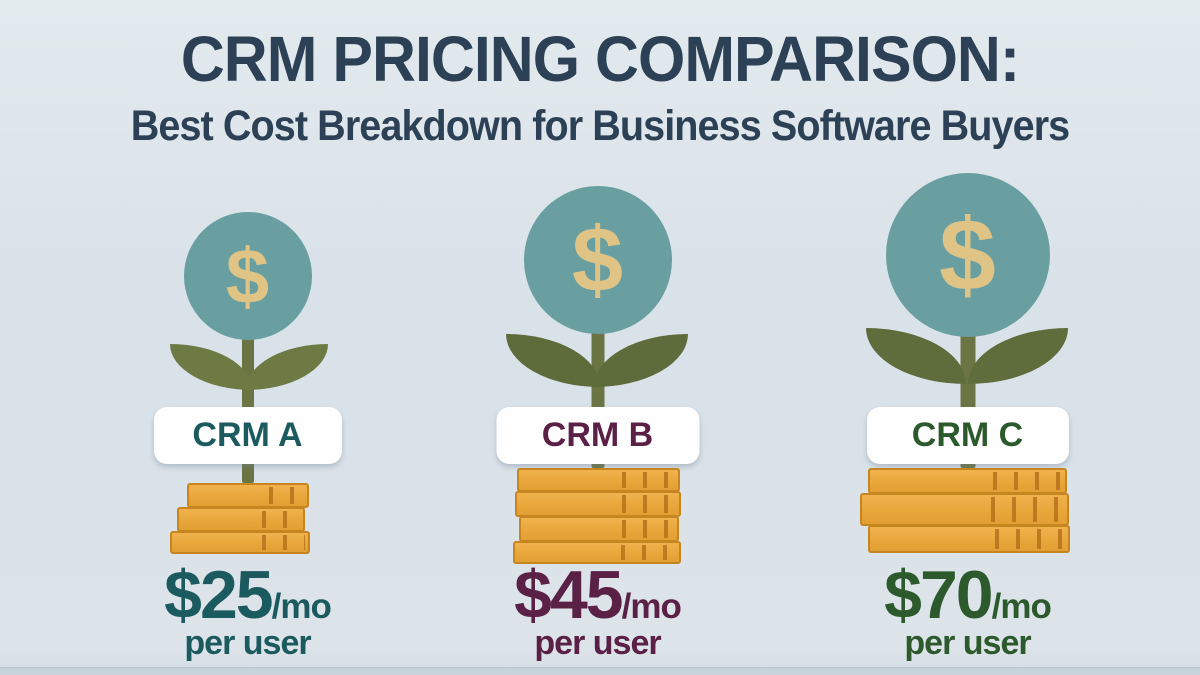 This screenshot has height=675, width=1200. Describe the element at coordinates (600, 671) in the screenshot. I see `bottom-strip` at that location.